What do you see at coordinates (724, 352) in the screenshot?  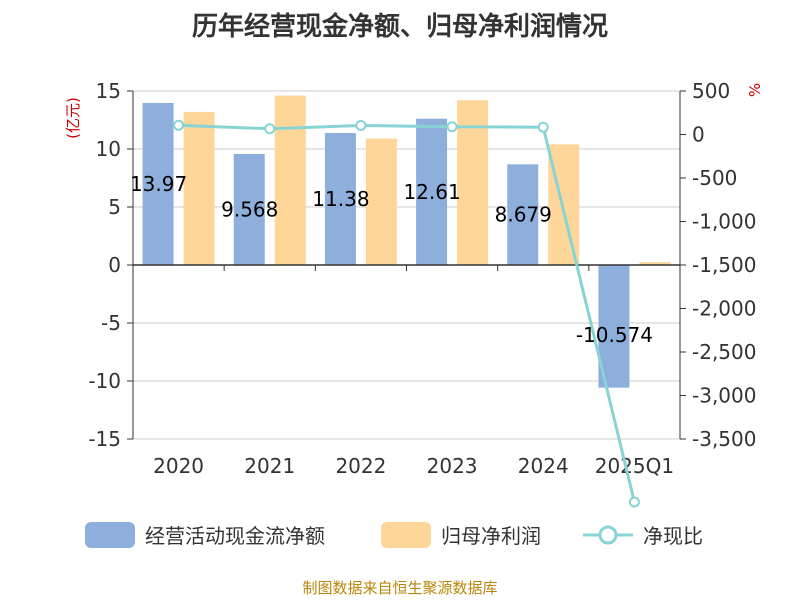 I see `right-tick-label: -2,500` at bounding box center [724, 352].